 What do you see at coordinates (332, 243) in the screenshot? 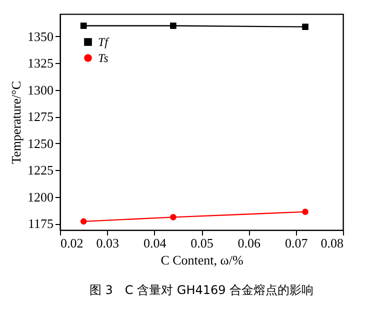
I see `x-tick-label: 0.08` at bounding box center [332, 243].